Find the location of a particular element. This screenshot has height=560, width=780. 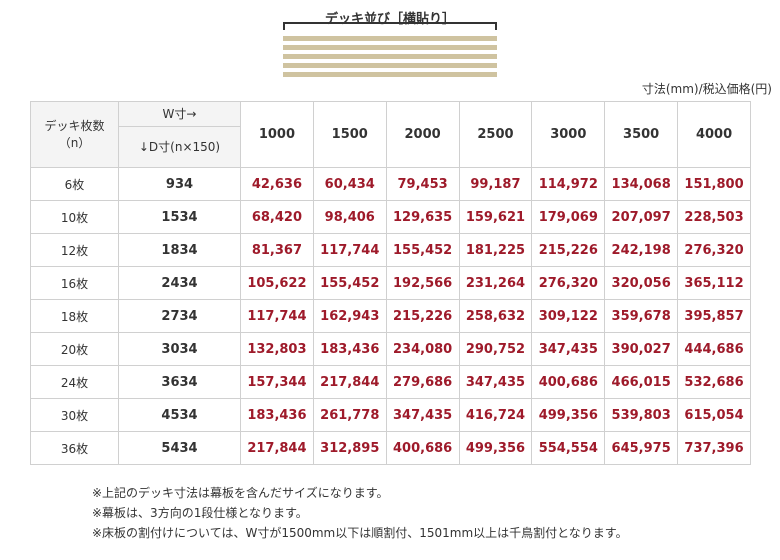

price-cell: 290,752 is located at coordinates (495, 349).